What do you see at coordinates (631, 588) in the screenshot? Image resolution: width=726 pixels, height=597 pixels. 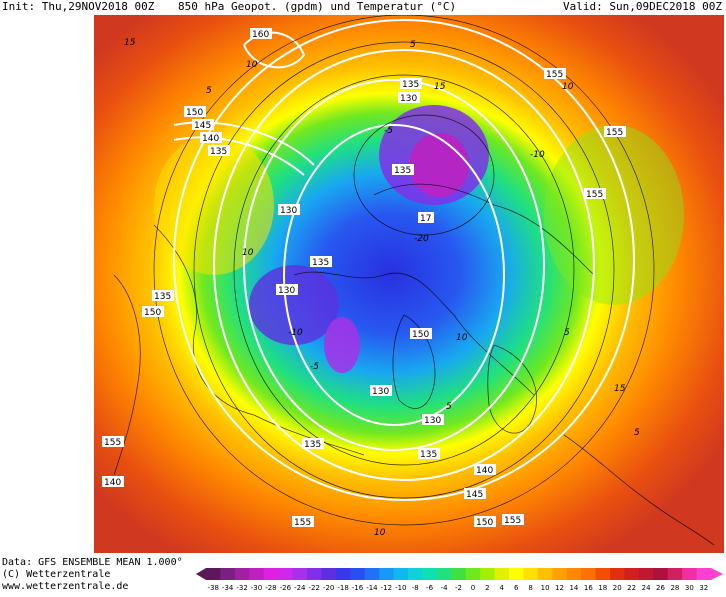 I see `colorbar-tick-label: 22` at bounding box center [631, 588].